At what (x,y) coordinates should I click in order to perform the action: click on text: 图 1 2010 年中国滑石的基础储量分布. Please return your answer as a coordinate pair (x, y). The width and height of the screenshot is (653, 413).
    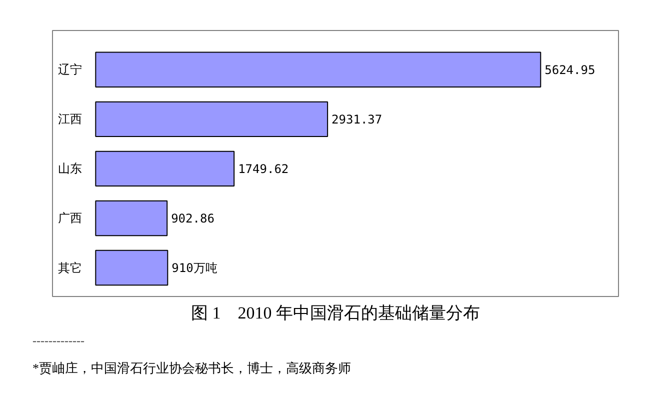
    Looking at the image, I should click on (335, 313).